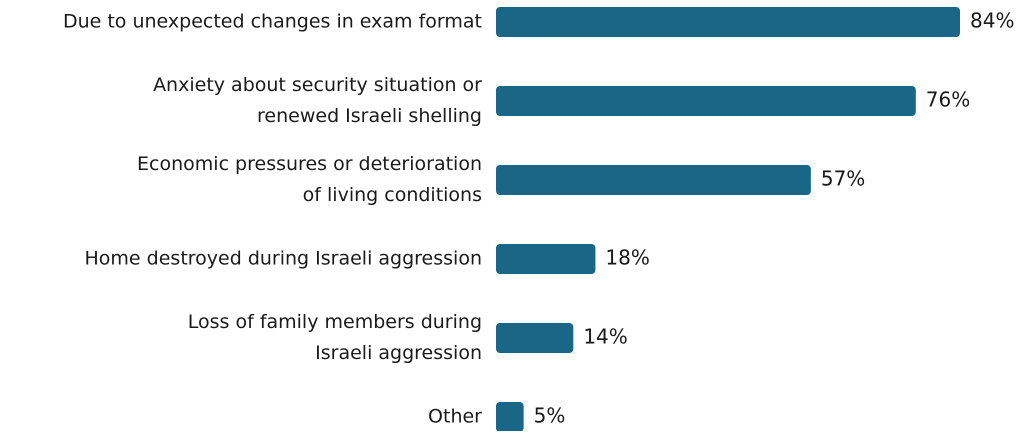  Describe the element at coordinates (992, 21) in the screenshot. I see `value-label: 84%` at that location.